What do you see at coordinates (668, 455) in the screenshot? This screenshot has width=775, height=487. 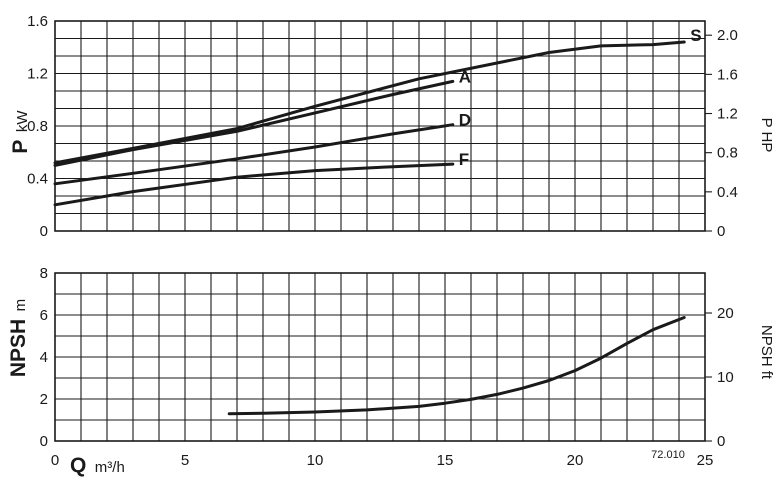 I see `figure-code: 72.010` at bounding box center [668, 455].